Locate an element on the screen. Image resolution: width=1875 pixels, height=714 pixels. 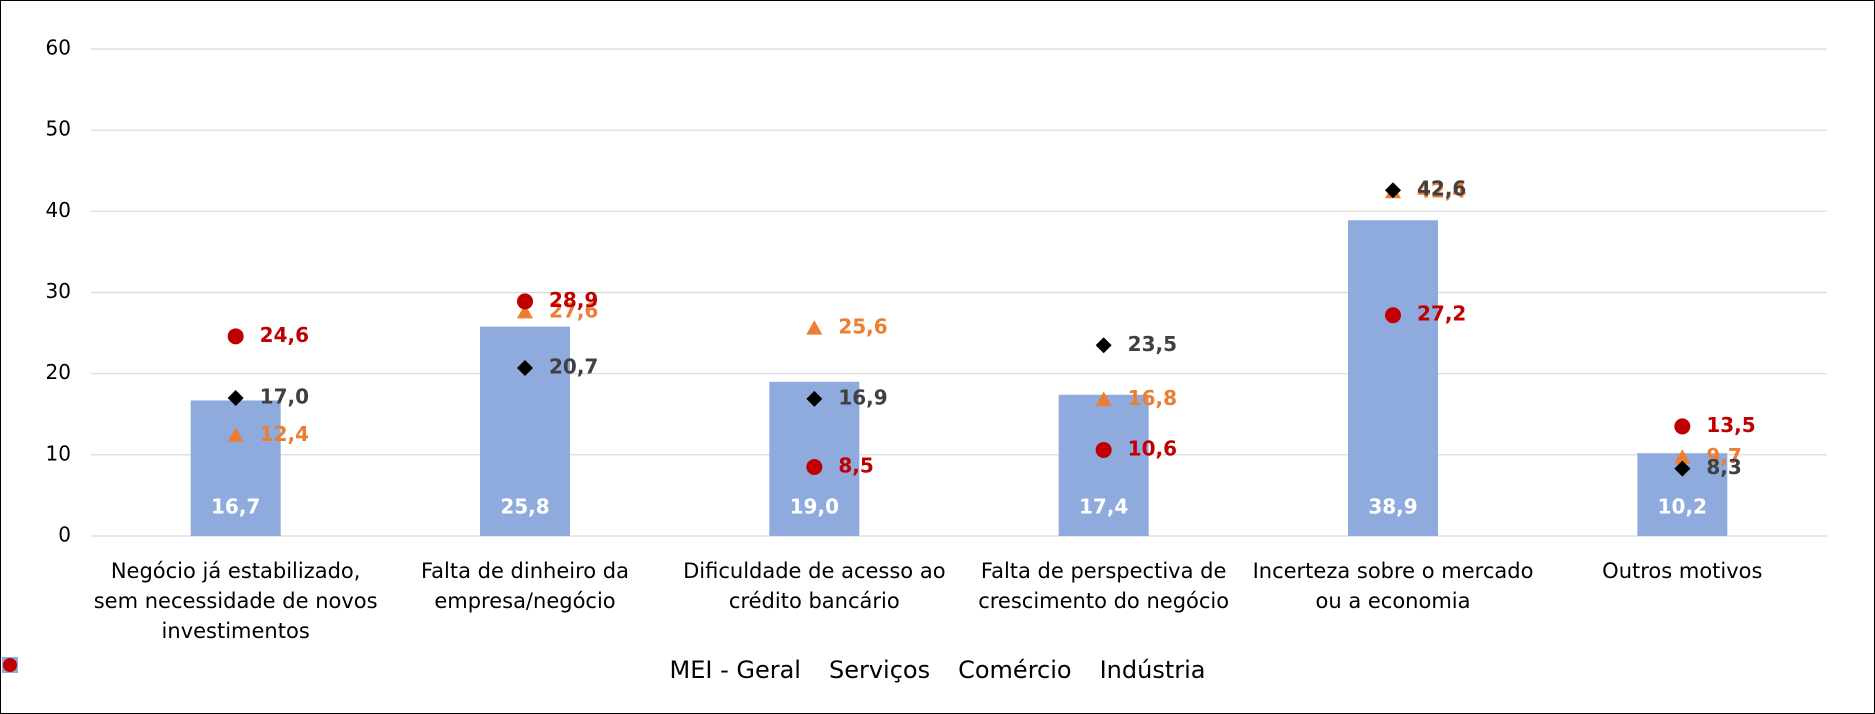
legend-icon is located at coordinates (10, 665).